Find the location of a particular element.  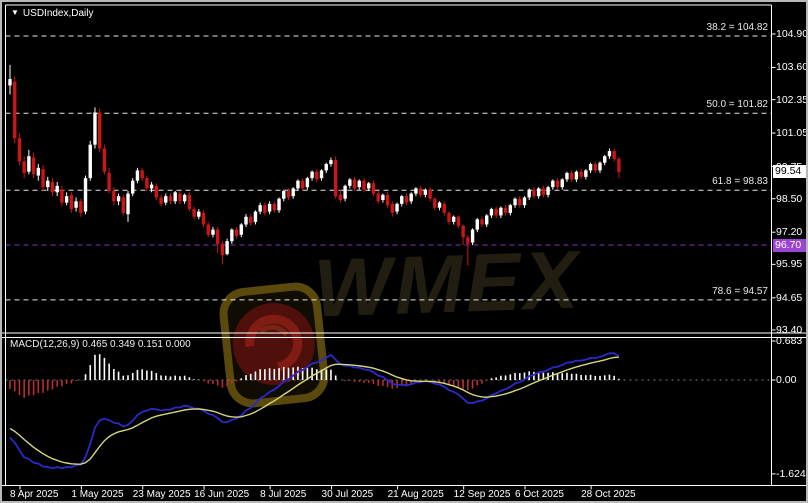

collapse-indicator-icon: ▼ is located at coordinates (15, 12).